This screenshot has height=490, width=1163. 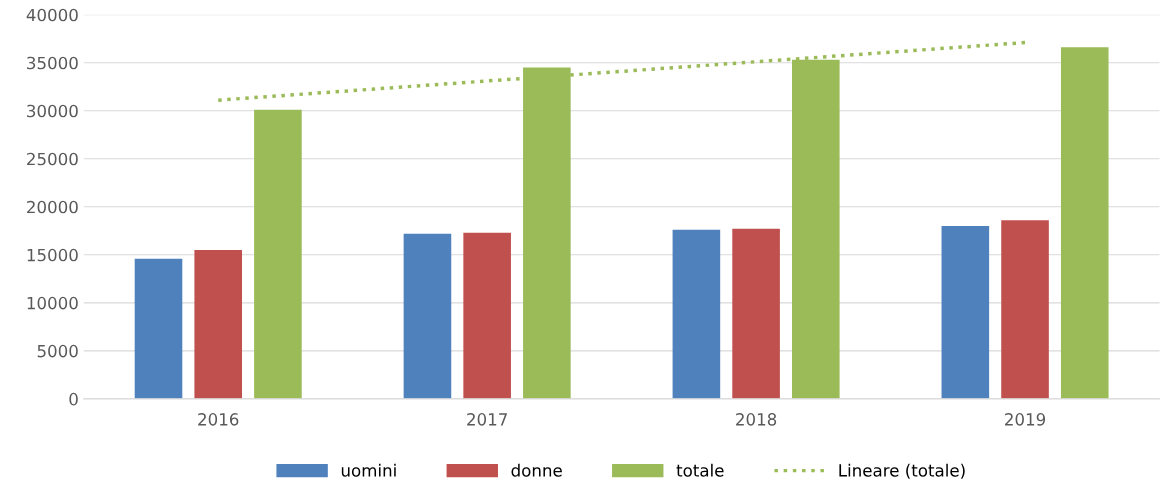 What do you see at coordinates (1025, 419) in the screenshot?
I see `x-tick-label: 2019` at bounding box center [1025, 419].